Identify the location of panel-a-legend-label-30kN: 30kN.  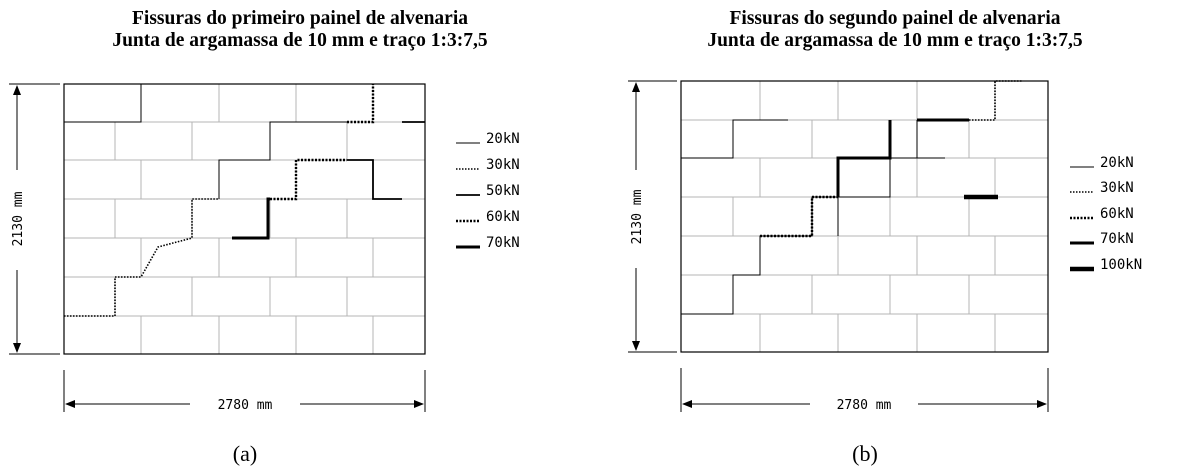
(503, 165).